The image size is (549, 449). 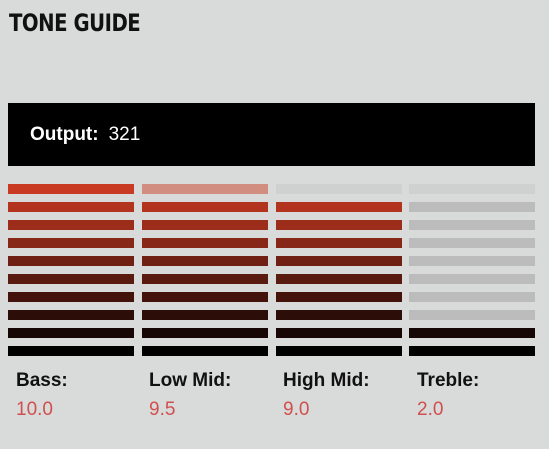 What do you see at coordinates (326, 380) in the screenshot?
I see `band-label-high-mid: High Mid:` at bounding box center [326, 380].